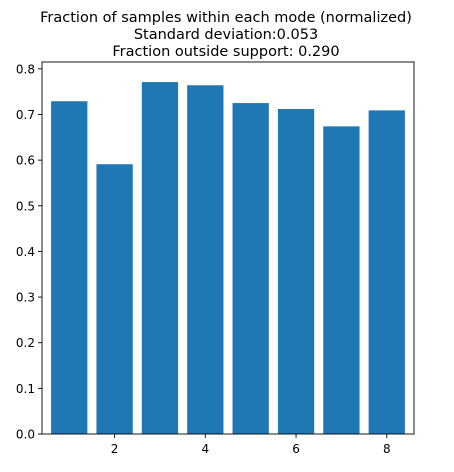 The height and width of the screenshot is (472, 454). Describe the element at coordinates (25, 206) in the screenshot. I see `y-tick-label: 0.5` at that location.